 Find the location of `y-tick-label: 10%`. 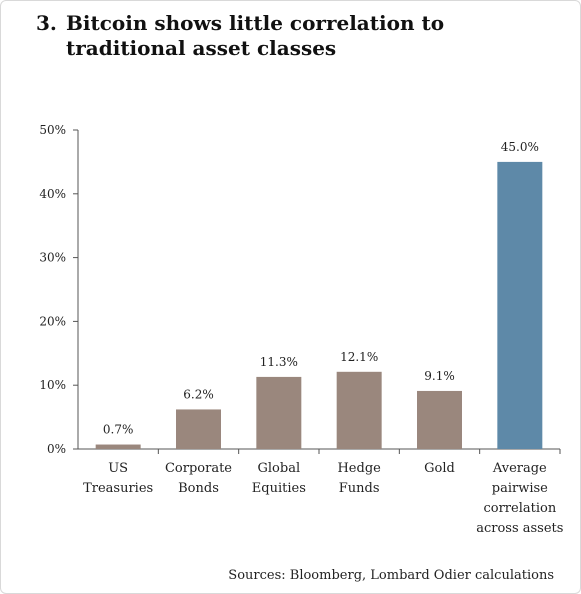

y-tick-label: 10% is located at coordinates (52, 385).